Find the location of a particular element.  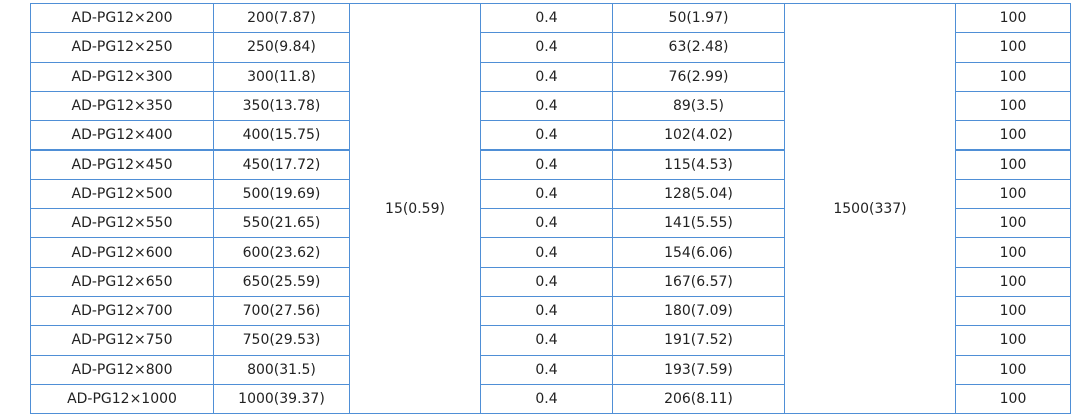

length-cell: 650(25.59) is located at coordinates (281, 281).